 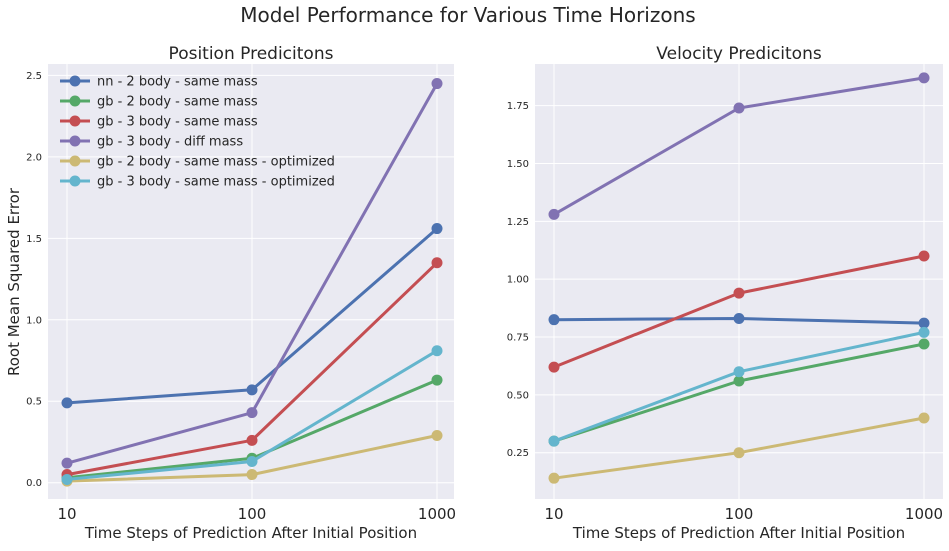 What do you see at coordinates (34, 320) in the screenshot?
I see `position-y-tick-label: 1.0` at bounding box center [34, 320].